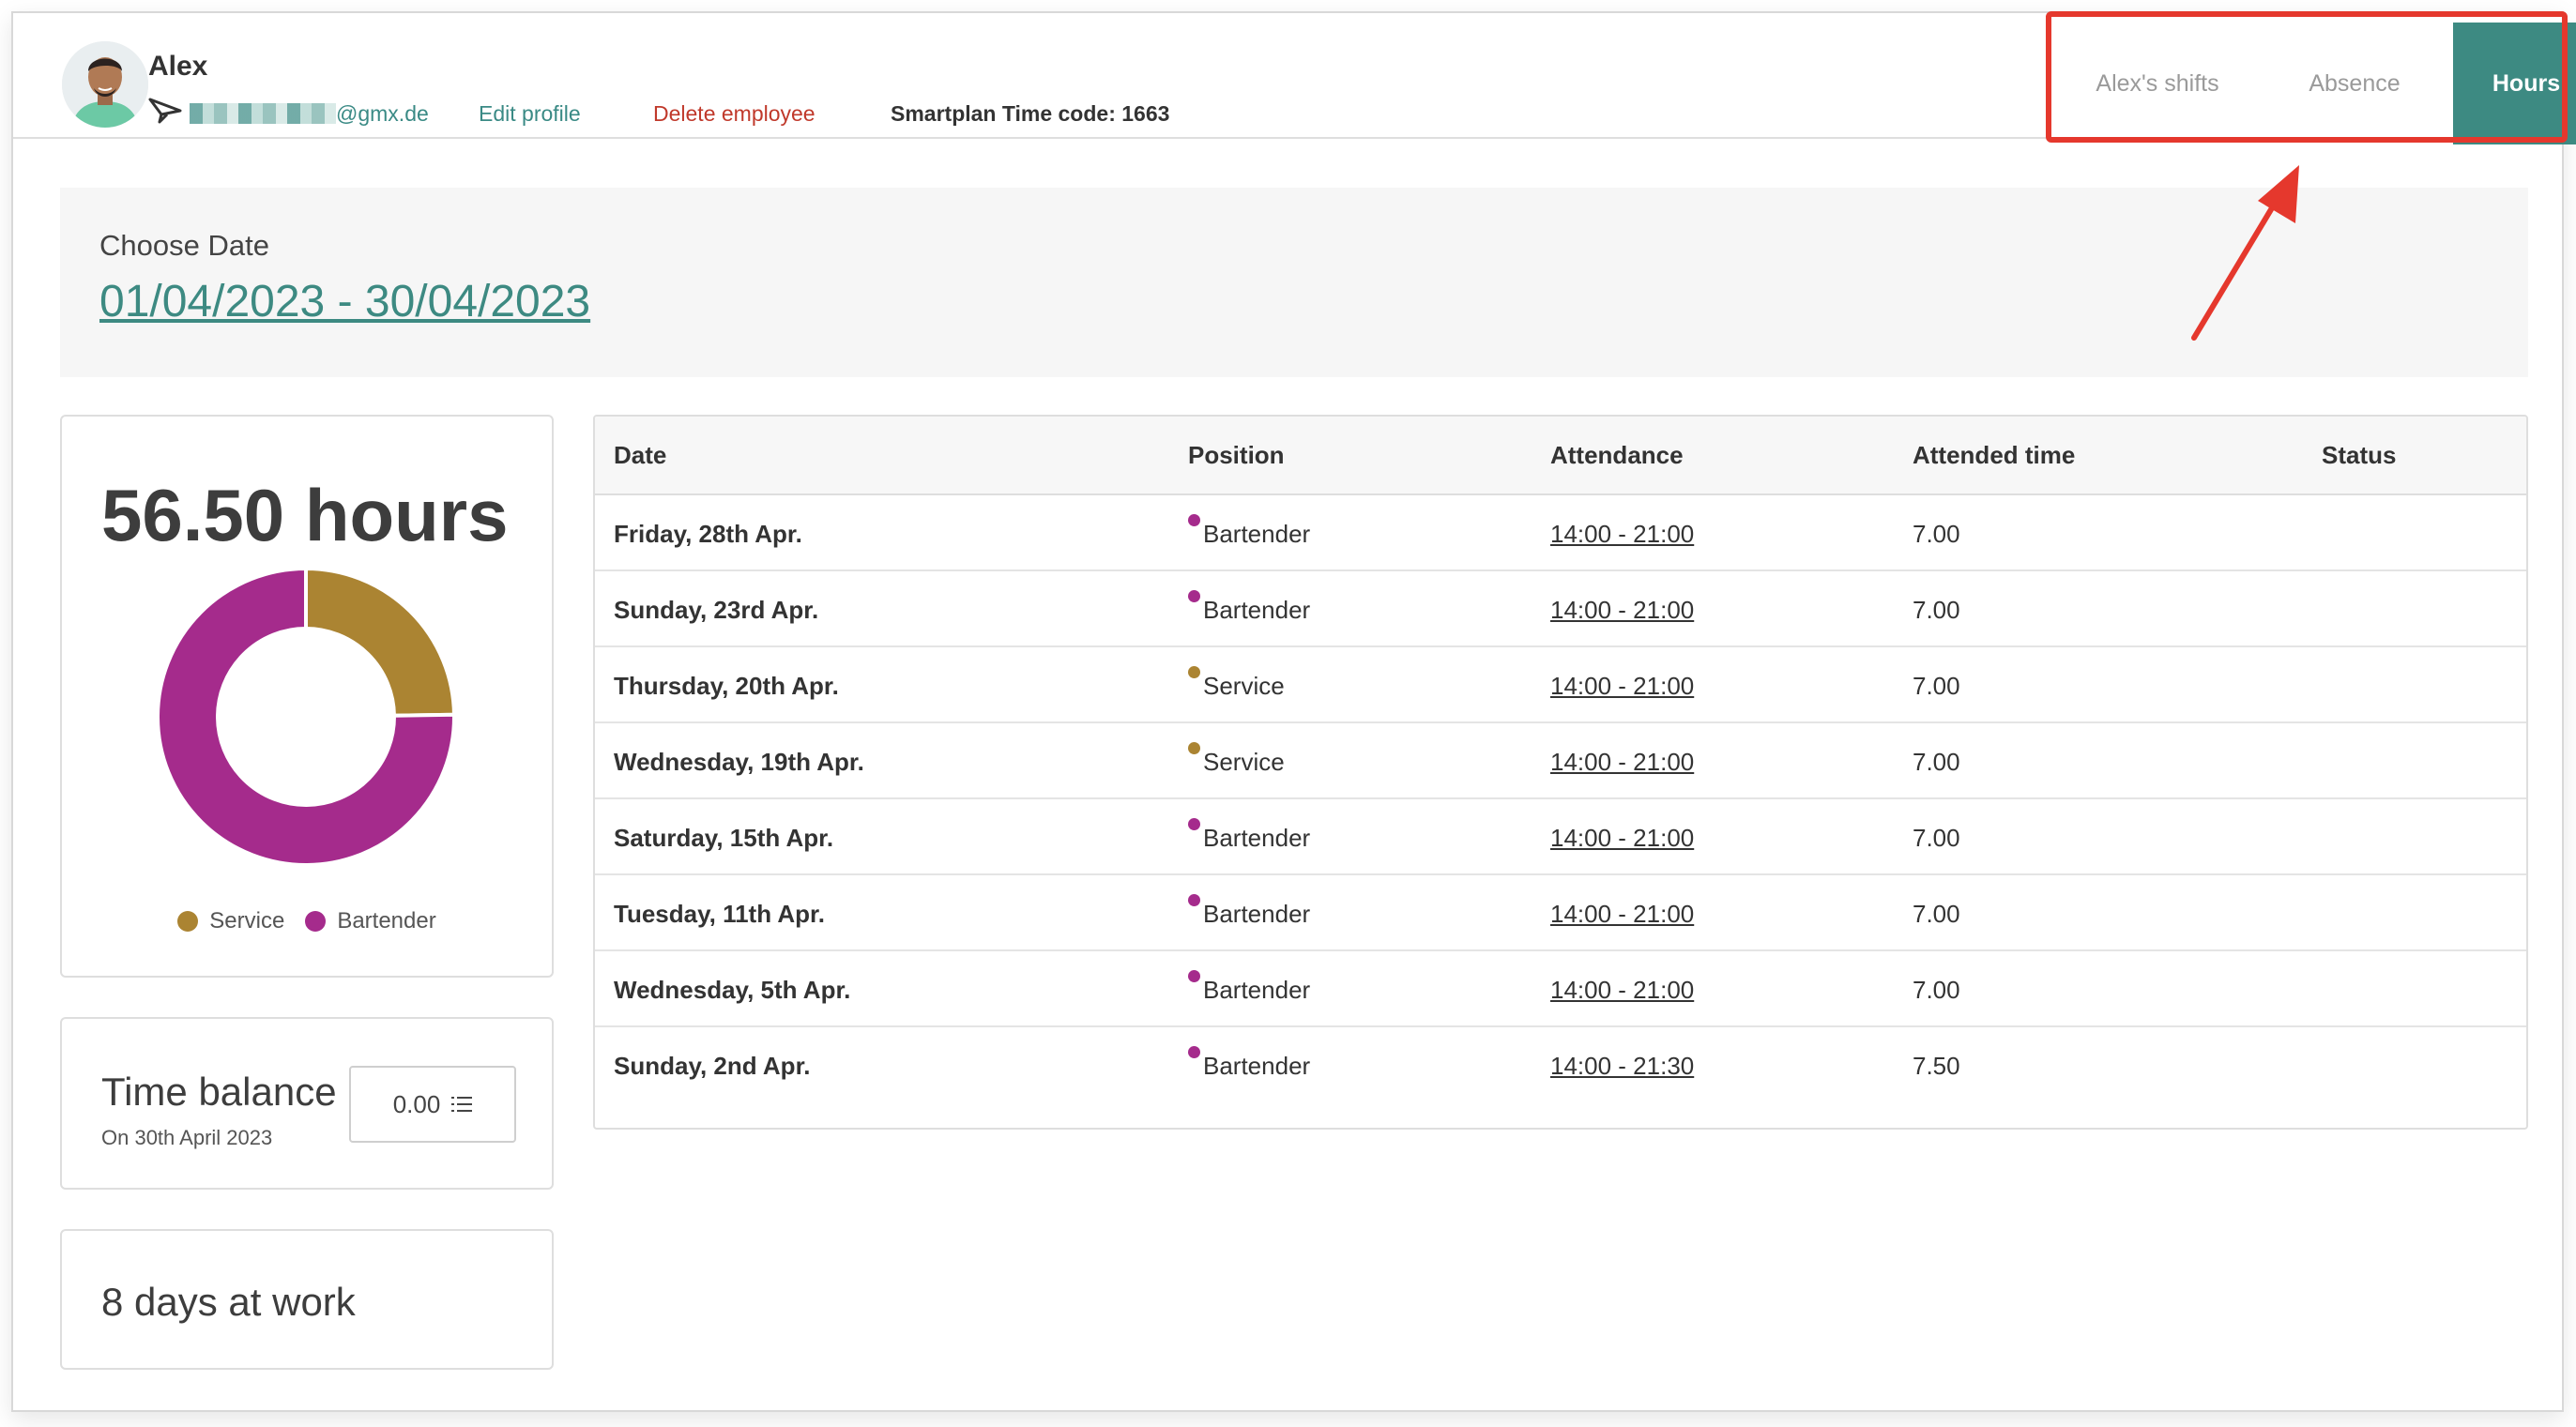 This screenshot has width=2576, height=1427. Describe the element at coordinates (416, 1103) in the screenshot. I see `time-balance-value: 0.00` at that location.